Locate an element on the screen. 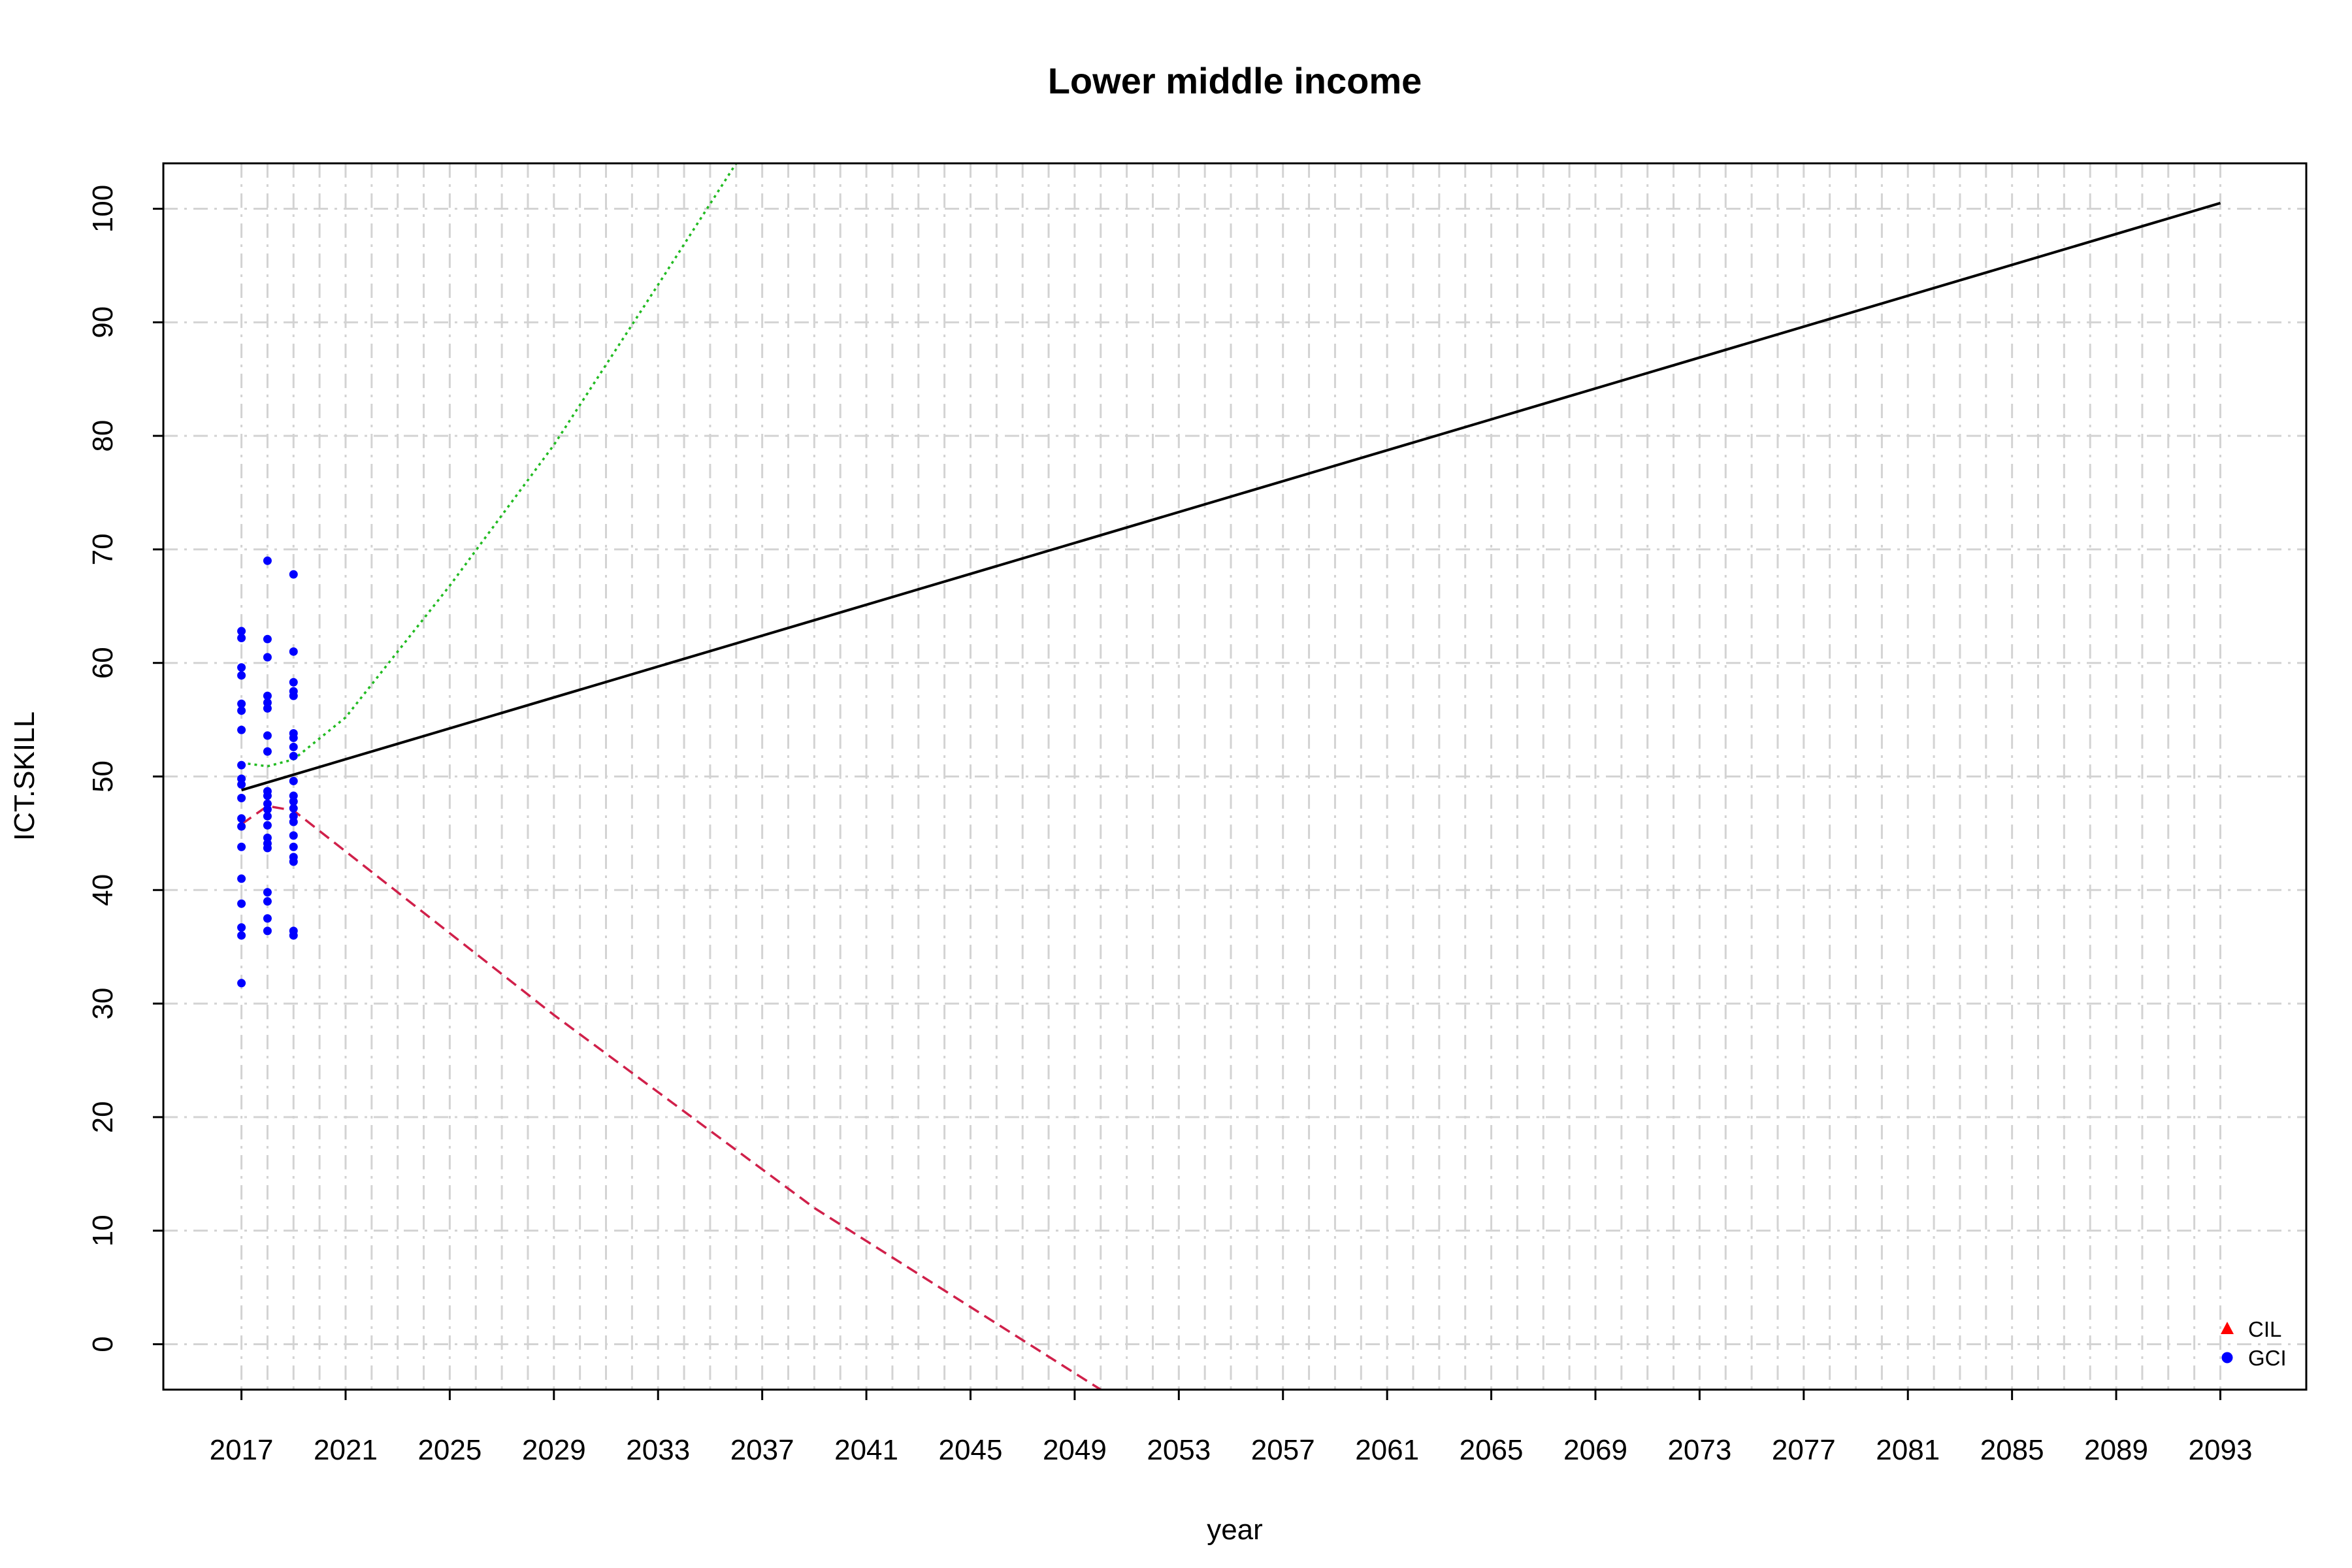  x-tick-label: 2045 is located at coordinates (971, 1450).